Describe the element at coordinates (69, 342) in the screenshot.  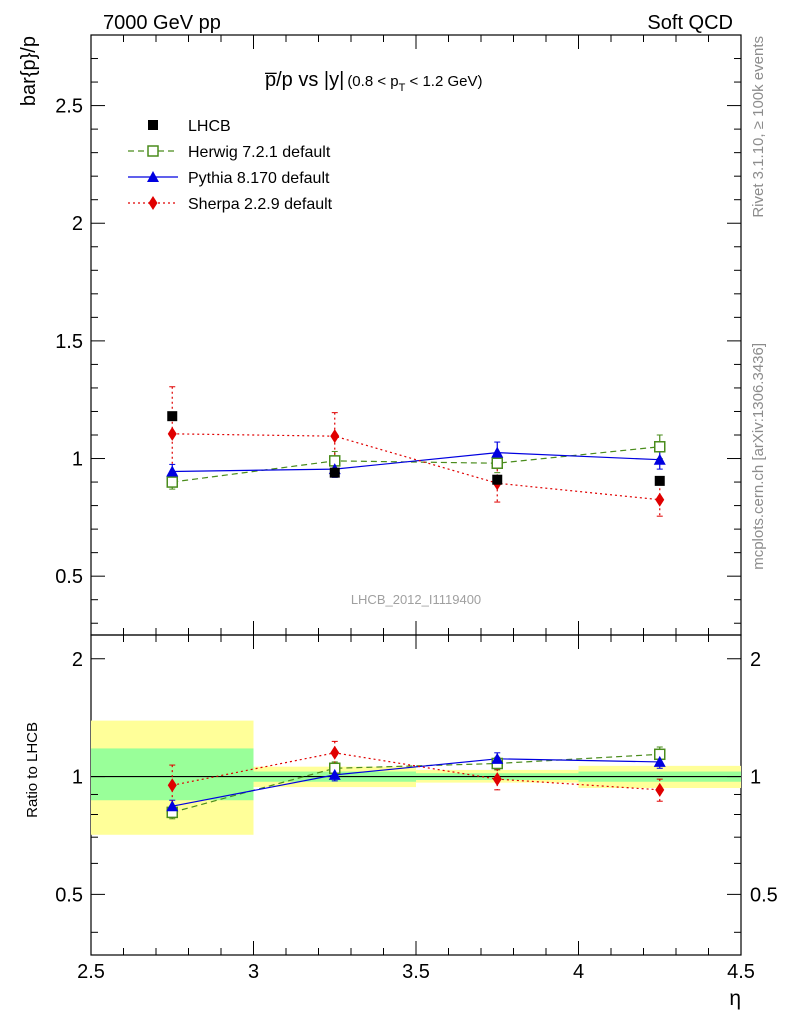
I see `y-tick-label: 1.5` at that location.